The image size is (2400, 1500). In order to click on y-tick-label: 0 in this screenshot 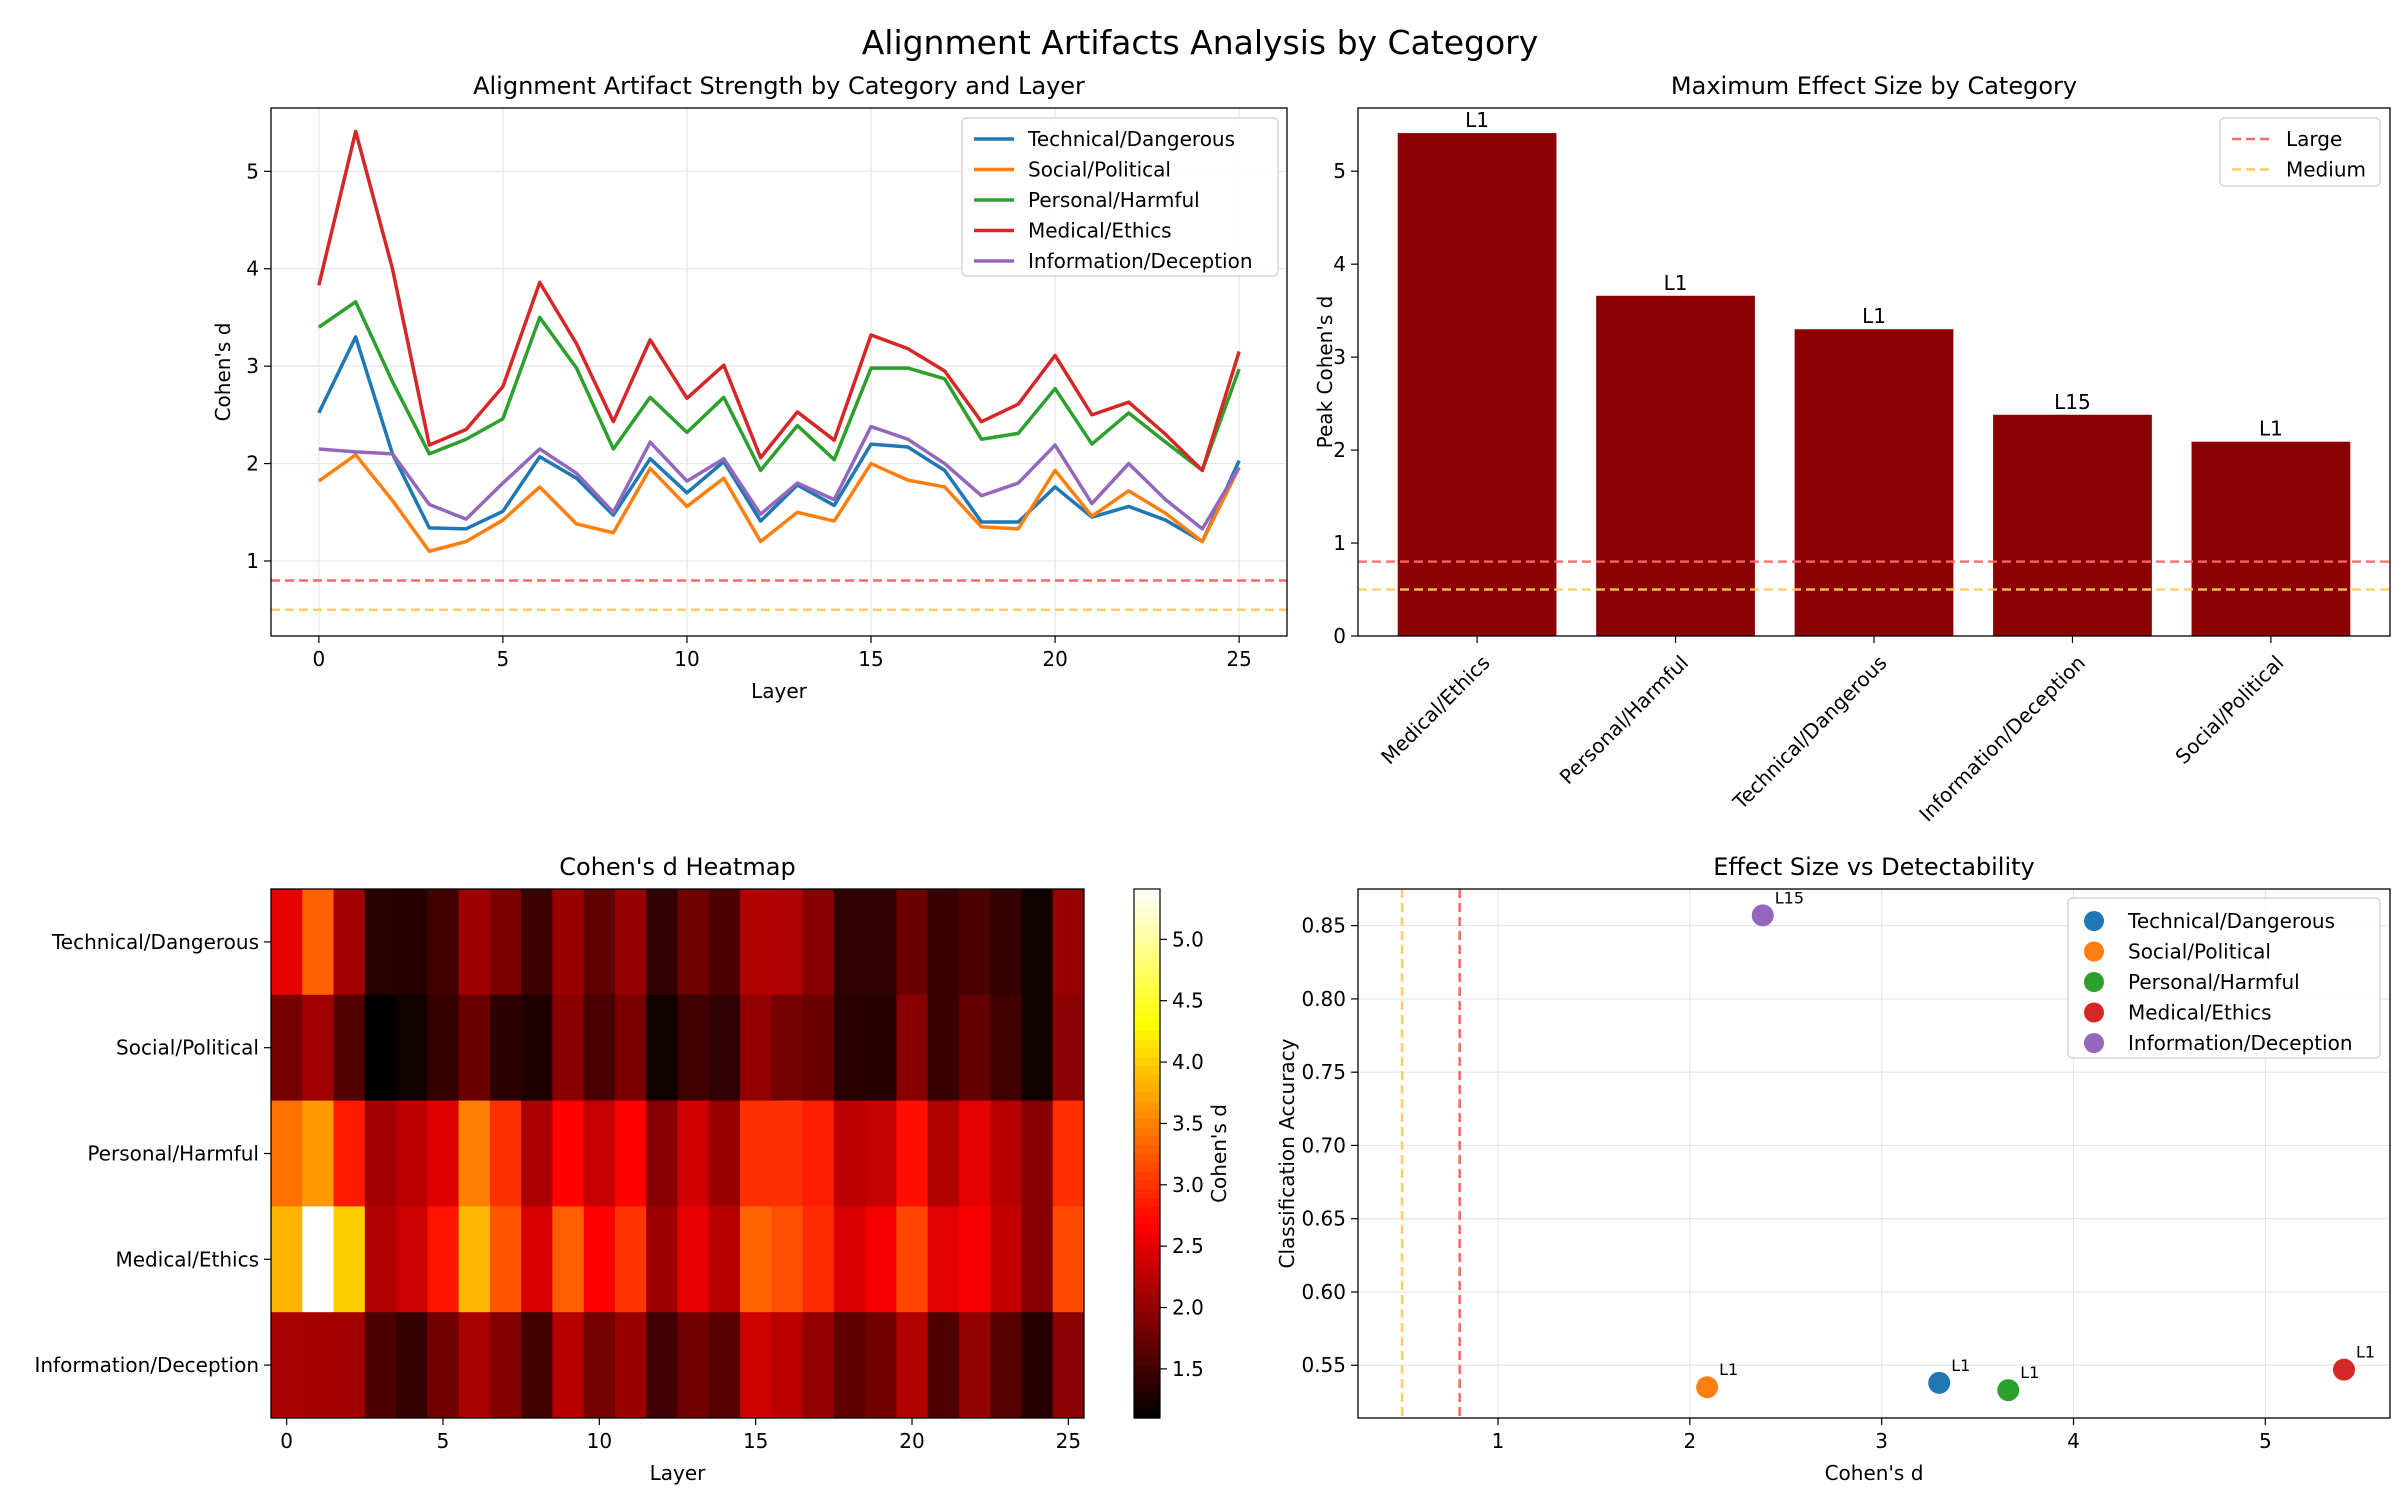, I will do `click(1339, 636)`.